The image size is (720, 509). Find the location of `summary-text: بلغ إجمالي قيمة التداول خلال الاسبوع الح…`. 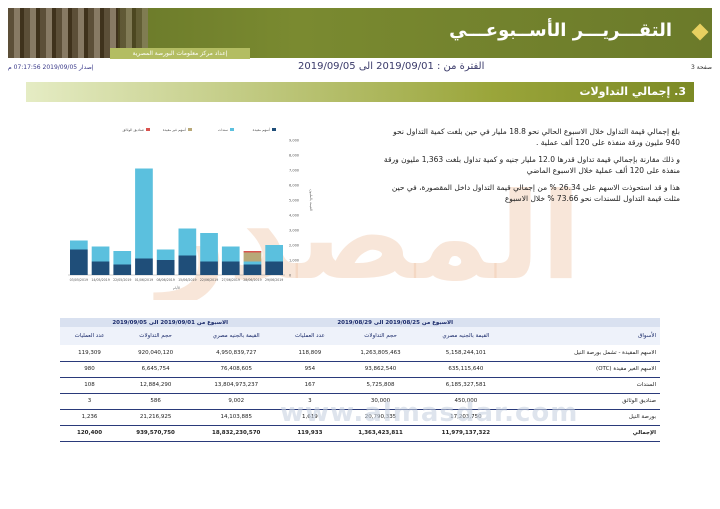

summary-text: بلغ إجمالي قيمة التداول خلال الاسبوع الح… is located at coordinates (530, 168).